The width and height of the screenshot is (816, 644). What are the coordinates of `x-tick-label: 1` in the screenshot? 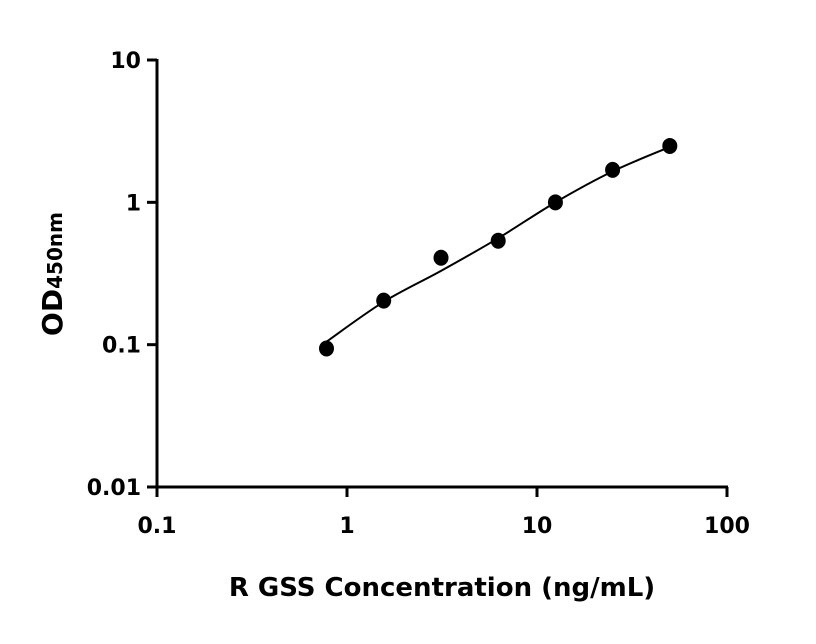 It's located at (346, 526).